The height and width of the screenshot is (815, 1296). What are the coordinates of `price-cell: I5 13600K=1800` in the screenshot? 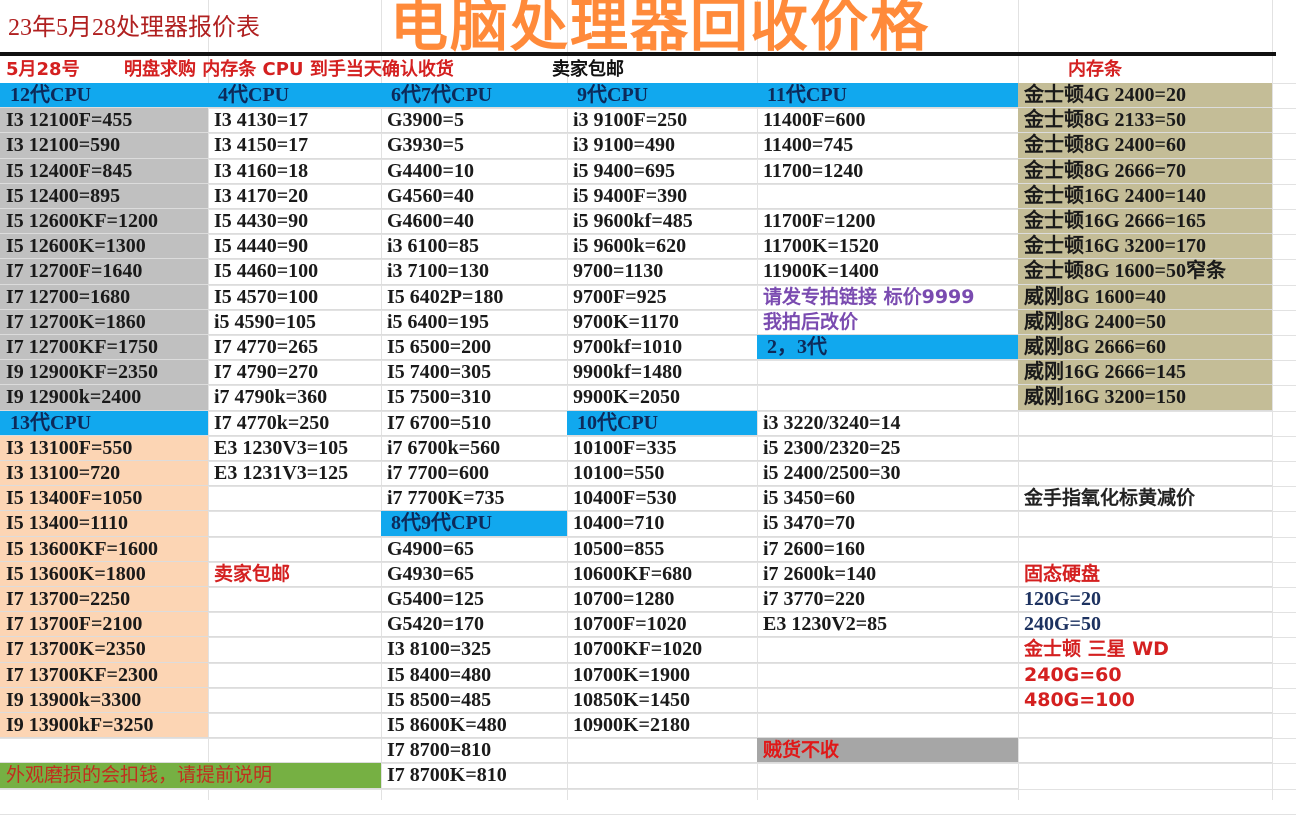 It's located at (104, 574).